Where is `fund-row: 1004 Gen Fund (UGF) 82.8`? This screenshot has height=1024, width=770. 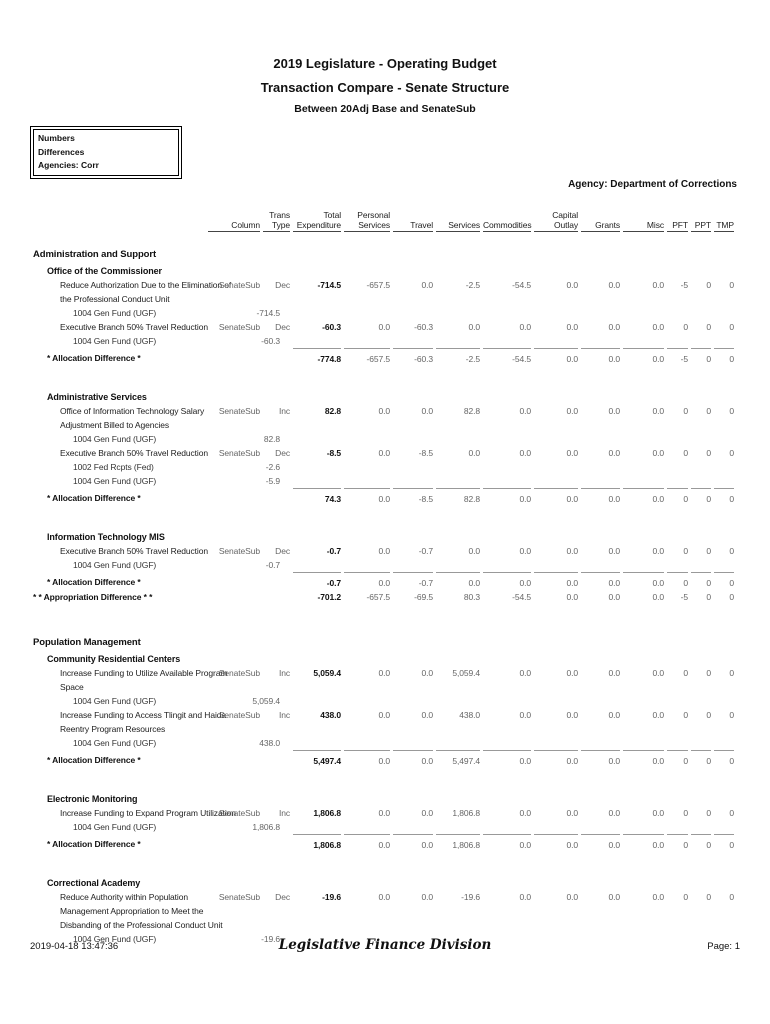 fund-row: 1004 Gen Fund (UGF) 82.8 is located at coordinates (383, 439).